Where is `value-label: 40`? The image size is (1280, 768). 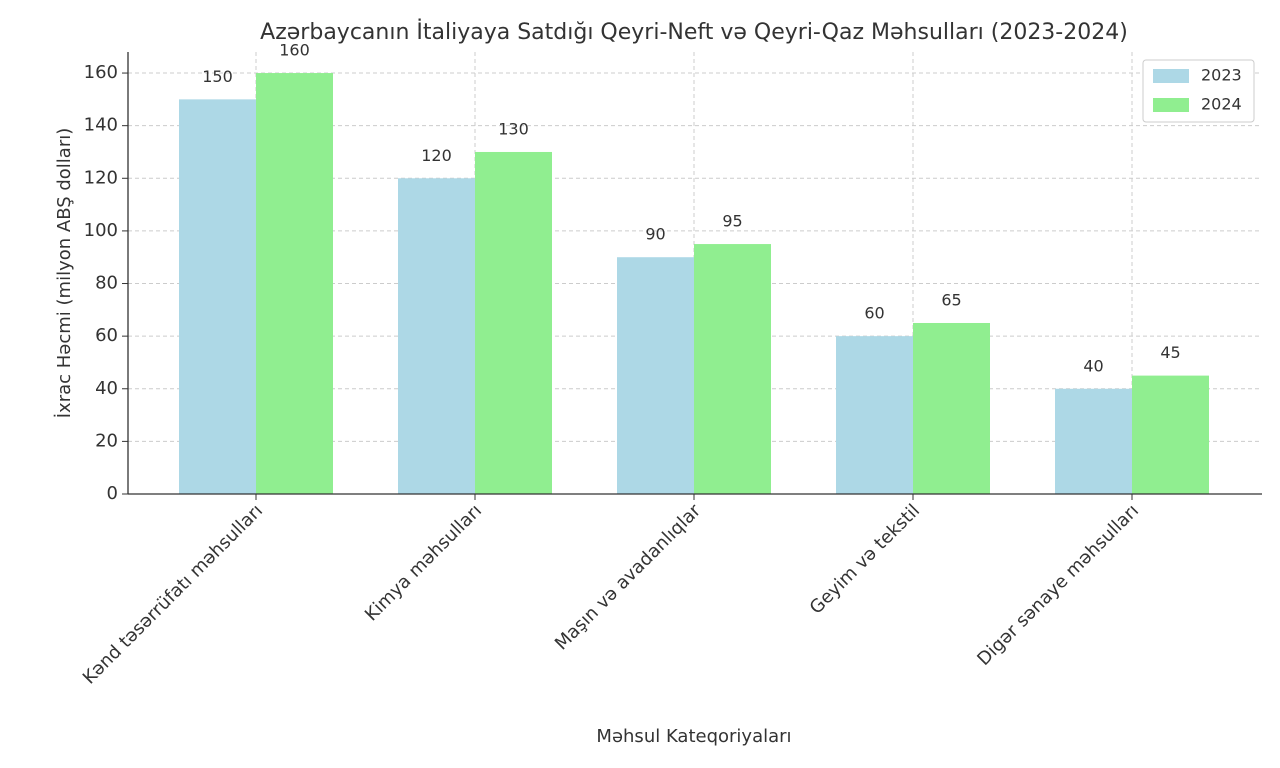
value-label: 40 is located at coordinates (1093, 365).